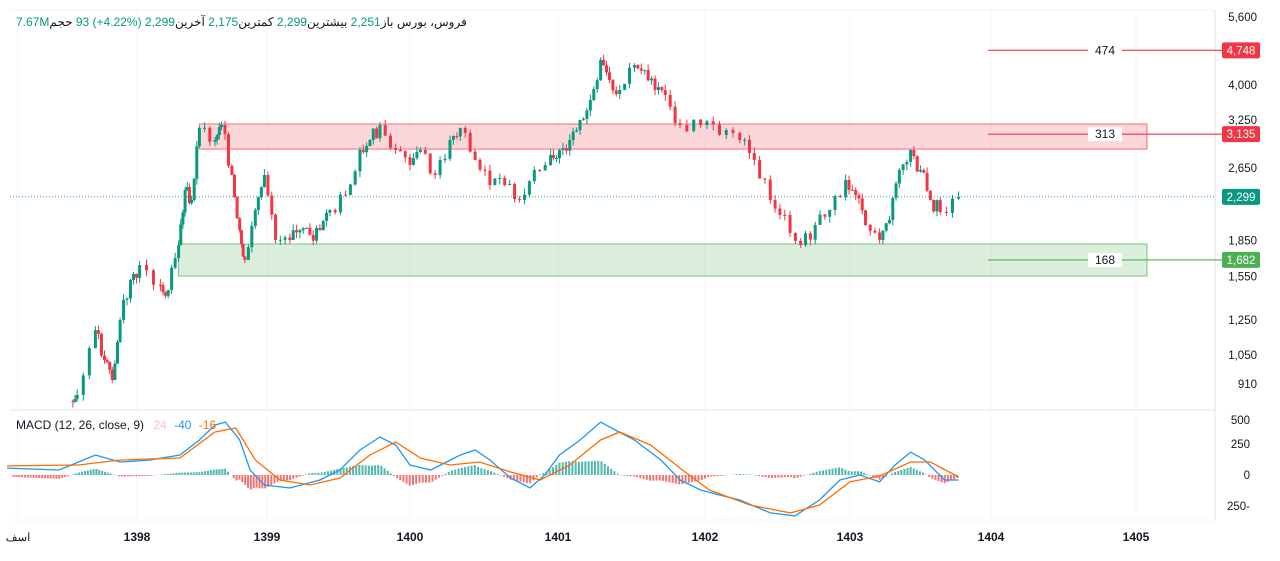 The height and width of the screenshot is (561, 1280). I want to click on last-price-tag-text: 2,299, so click(1241, 198).